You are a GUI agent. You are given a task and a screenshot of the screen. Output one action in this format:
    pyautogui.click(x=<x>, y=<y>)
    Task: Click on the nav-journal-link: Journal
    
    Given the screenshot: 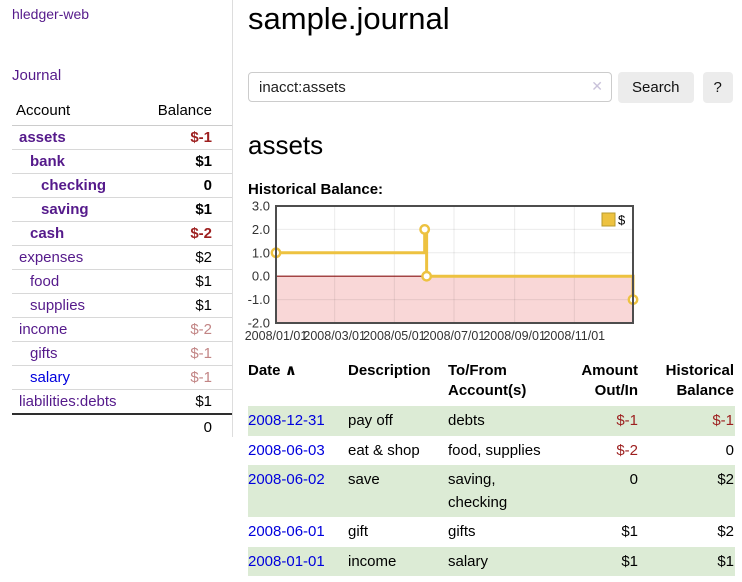 What is the action you would take?
    pyautogui.click(x=37, y=75)
    